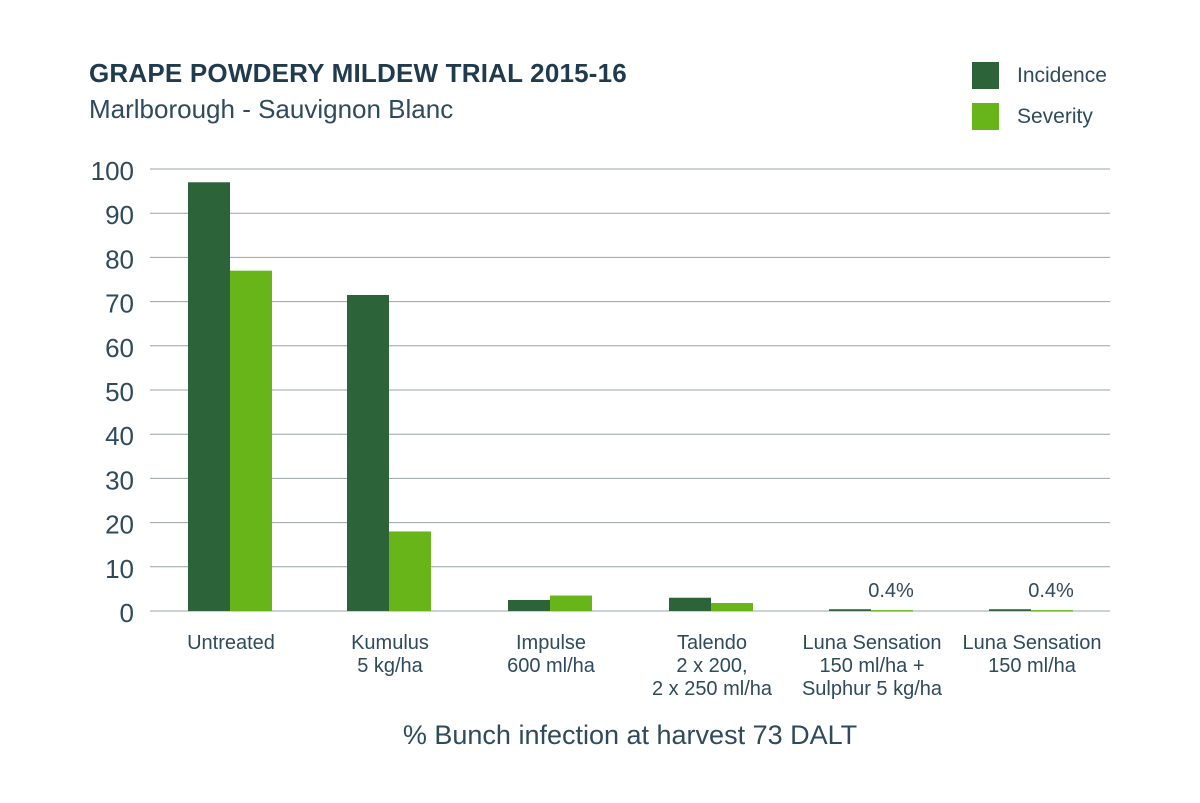 This screenshot has width=1200, height=803. I want to click on x-tick-label-line: Talendo, so click(712, 643).